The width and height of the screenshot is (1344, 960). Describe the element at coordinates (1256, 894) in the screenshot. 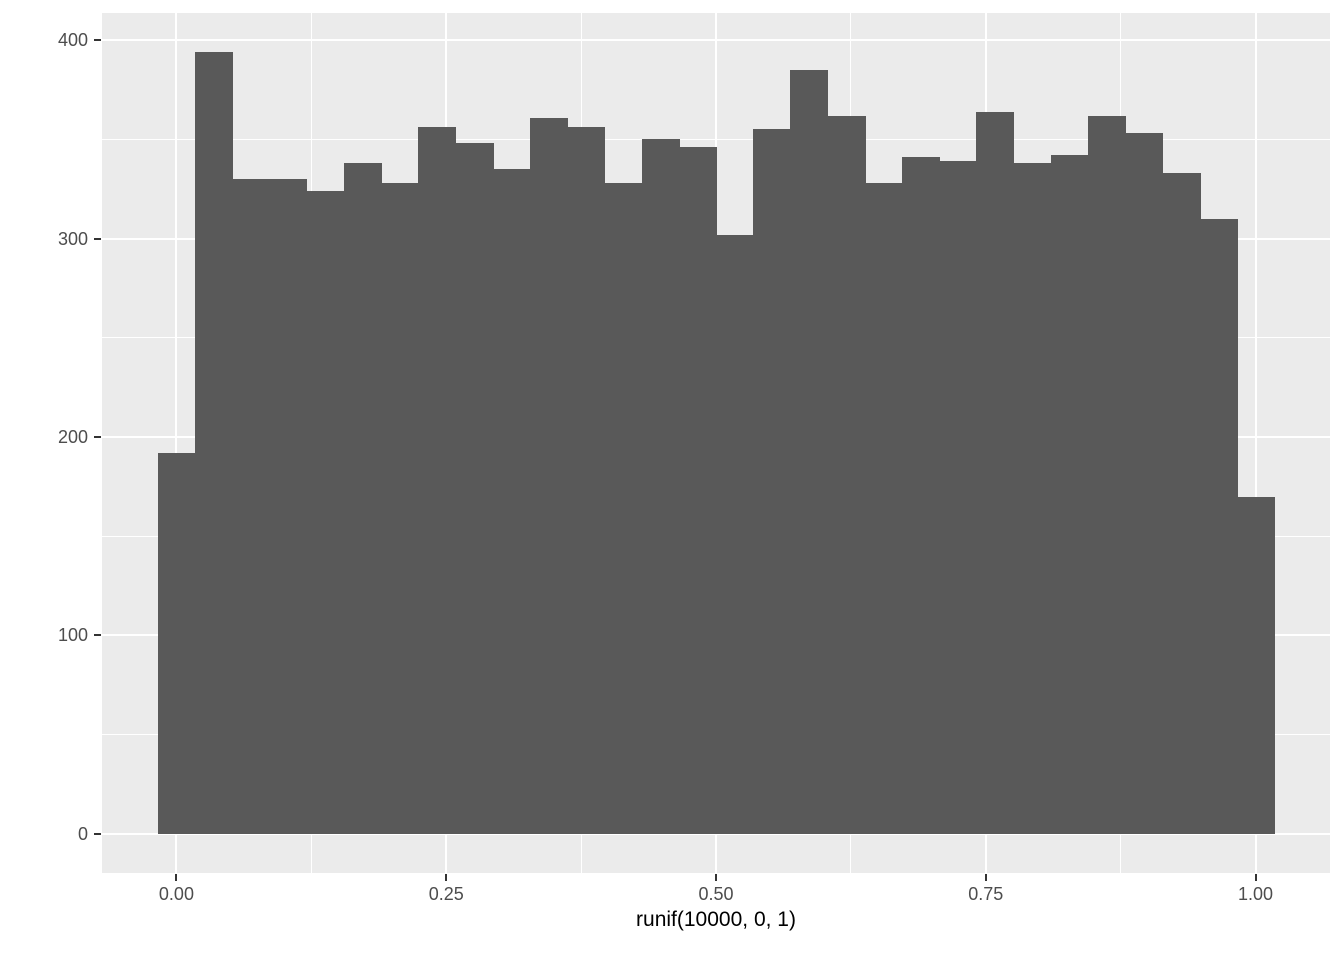

I see `x-tick-label: 1.00` at that location.